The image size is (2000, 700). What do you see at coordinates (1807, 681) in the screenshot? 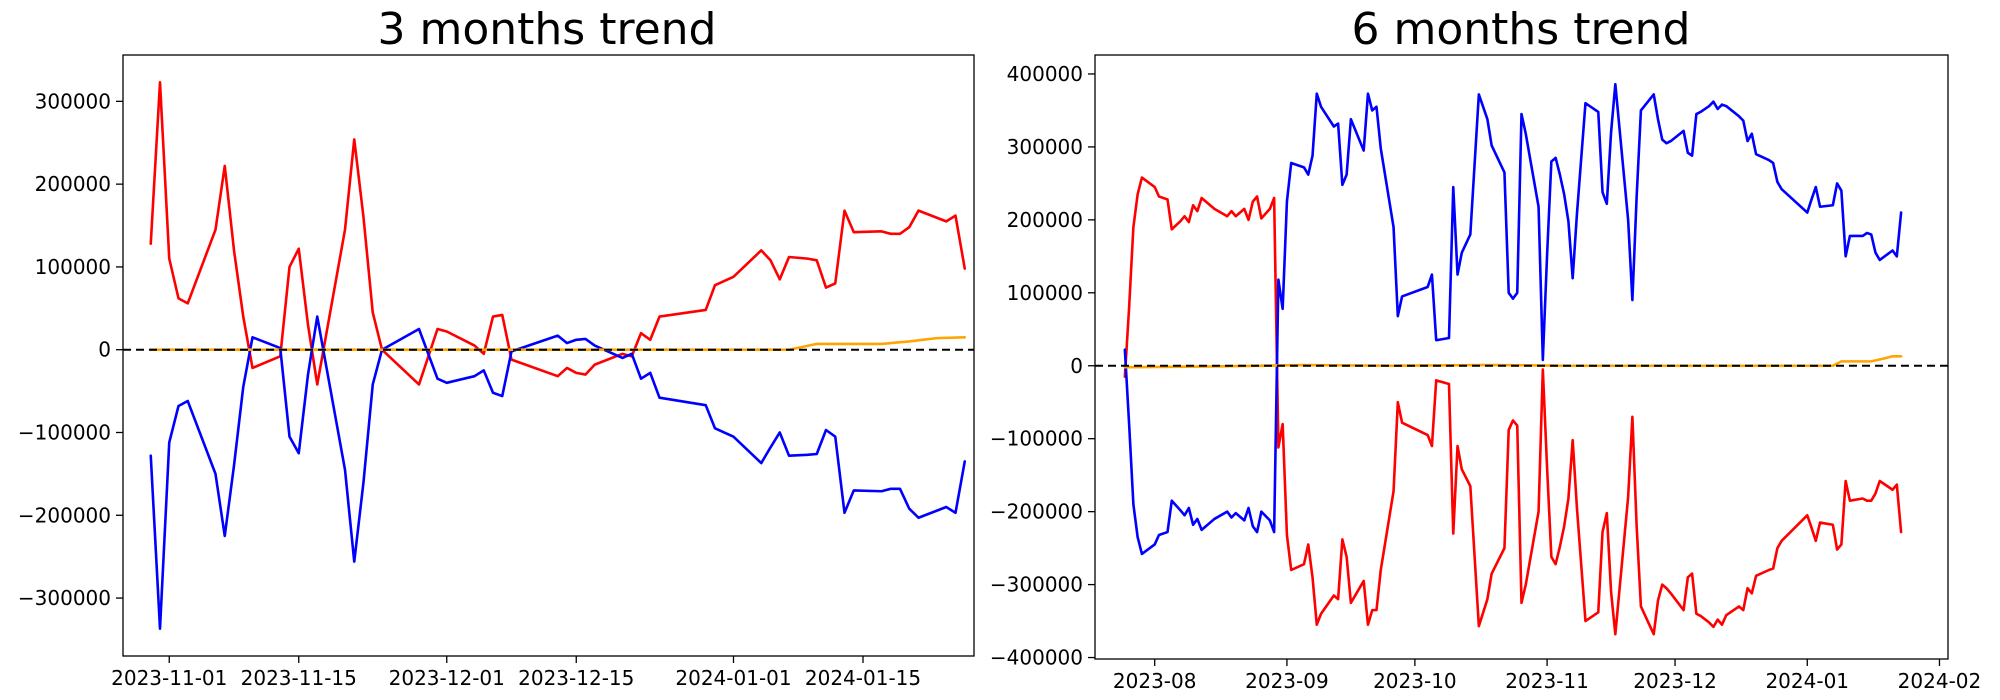
I see `x-tick-label: 2024-01` at bounding box center [1807, 681].